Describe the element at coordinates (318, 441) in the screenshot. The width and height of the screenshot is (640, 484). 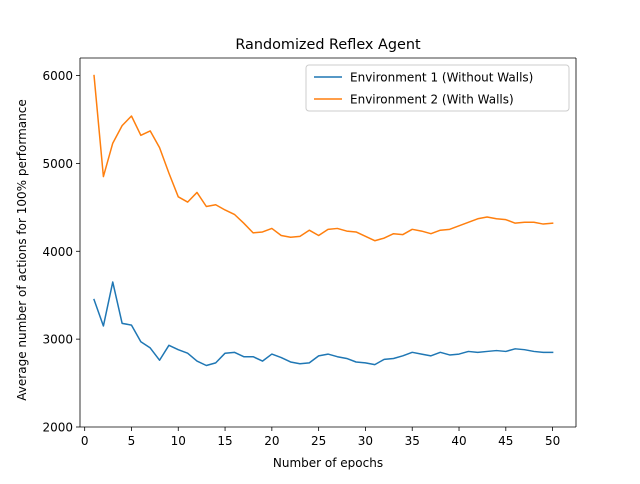
I see `x-tick-label: 25` at that location.